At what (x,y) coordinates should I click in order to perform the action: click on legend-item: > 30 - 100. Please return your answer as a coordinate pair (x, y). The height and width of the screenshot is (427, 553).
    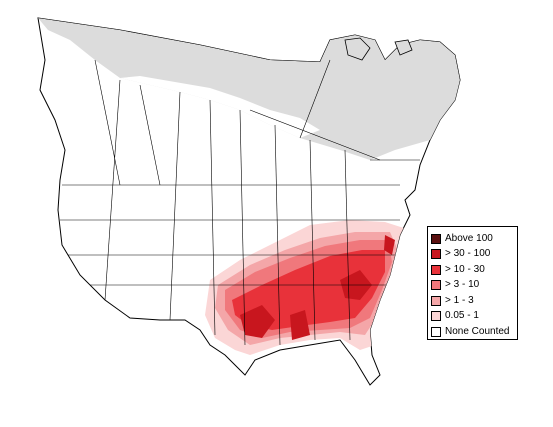
    Looking at the image, I should click on (472, 255).